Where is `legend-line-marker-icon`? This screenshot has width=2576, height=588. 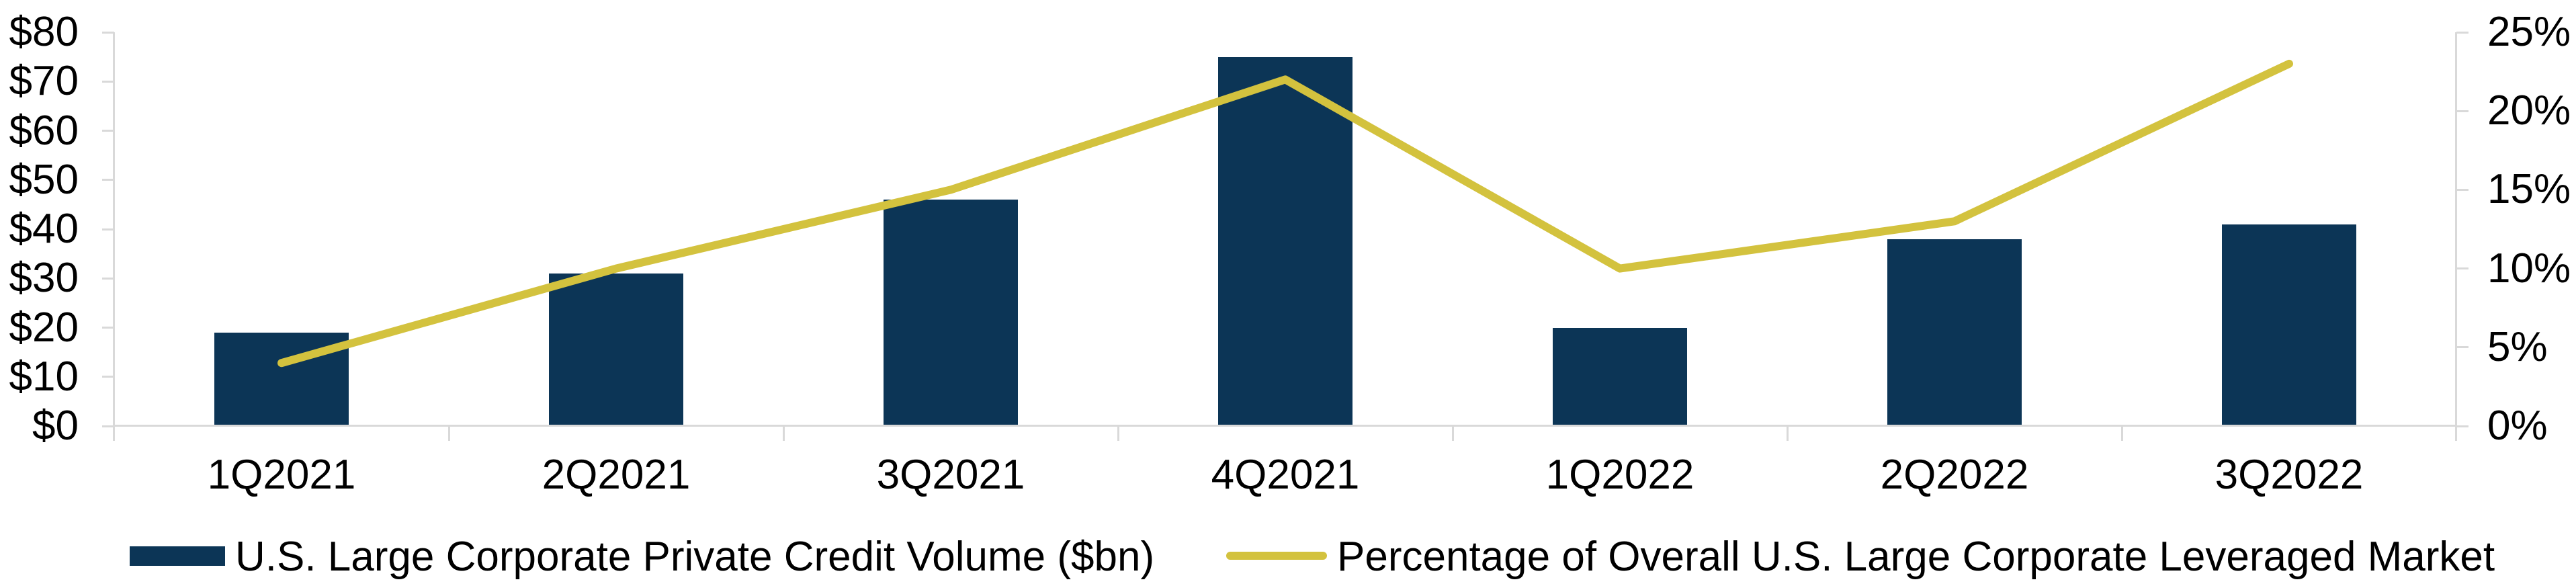
legend-line-marker-icon is located at coordinates (1276, 556).